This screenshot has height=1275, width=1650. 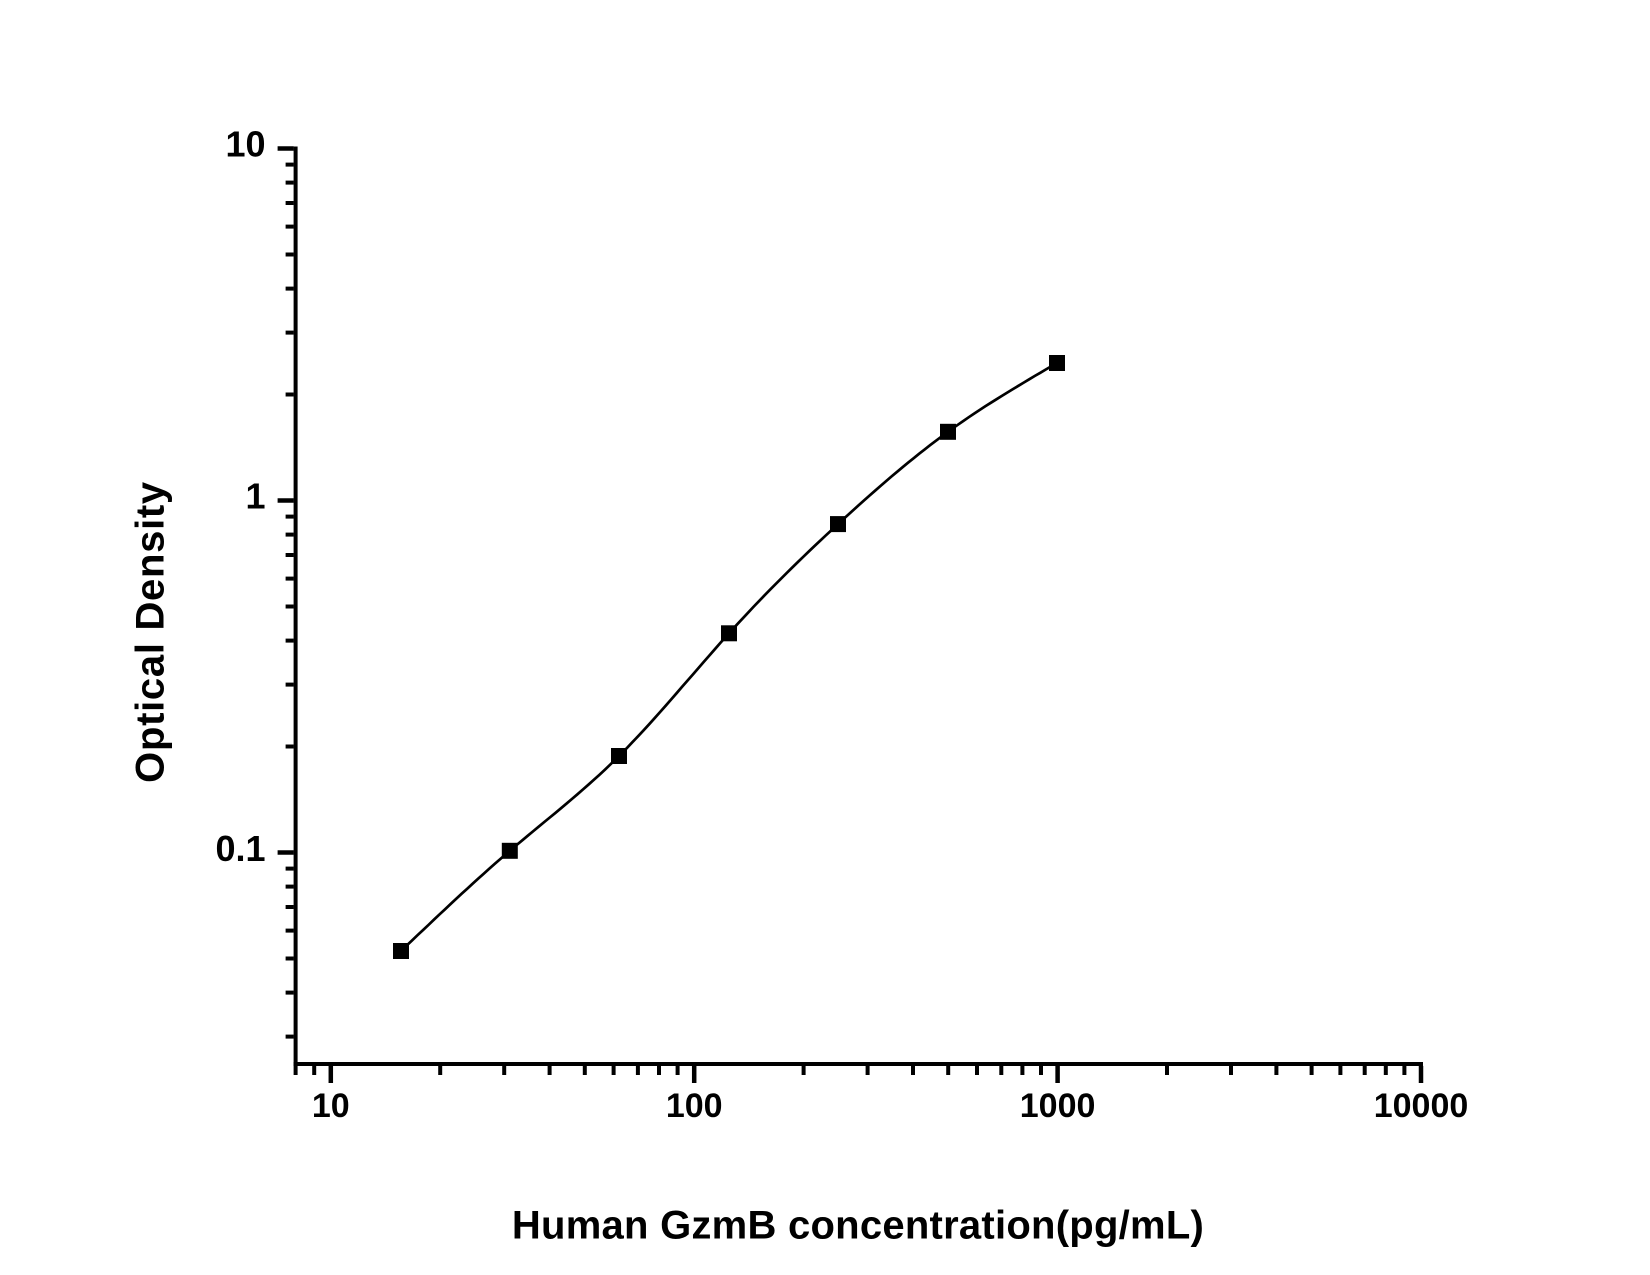 I want to click on svg-text: 100, so click(x=694, y=1106).